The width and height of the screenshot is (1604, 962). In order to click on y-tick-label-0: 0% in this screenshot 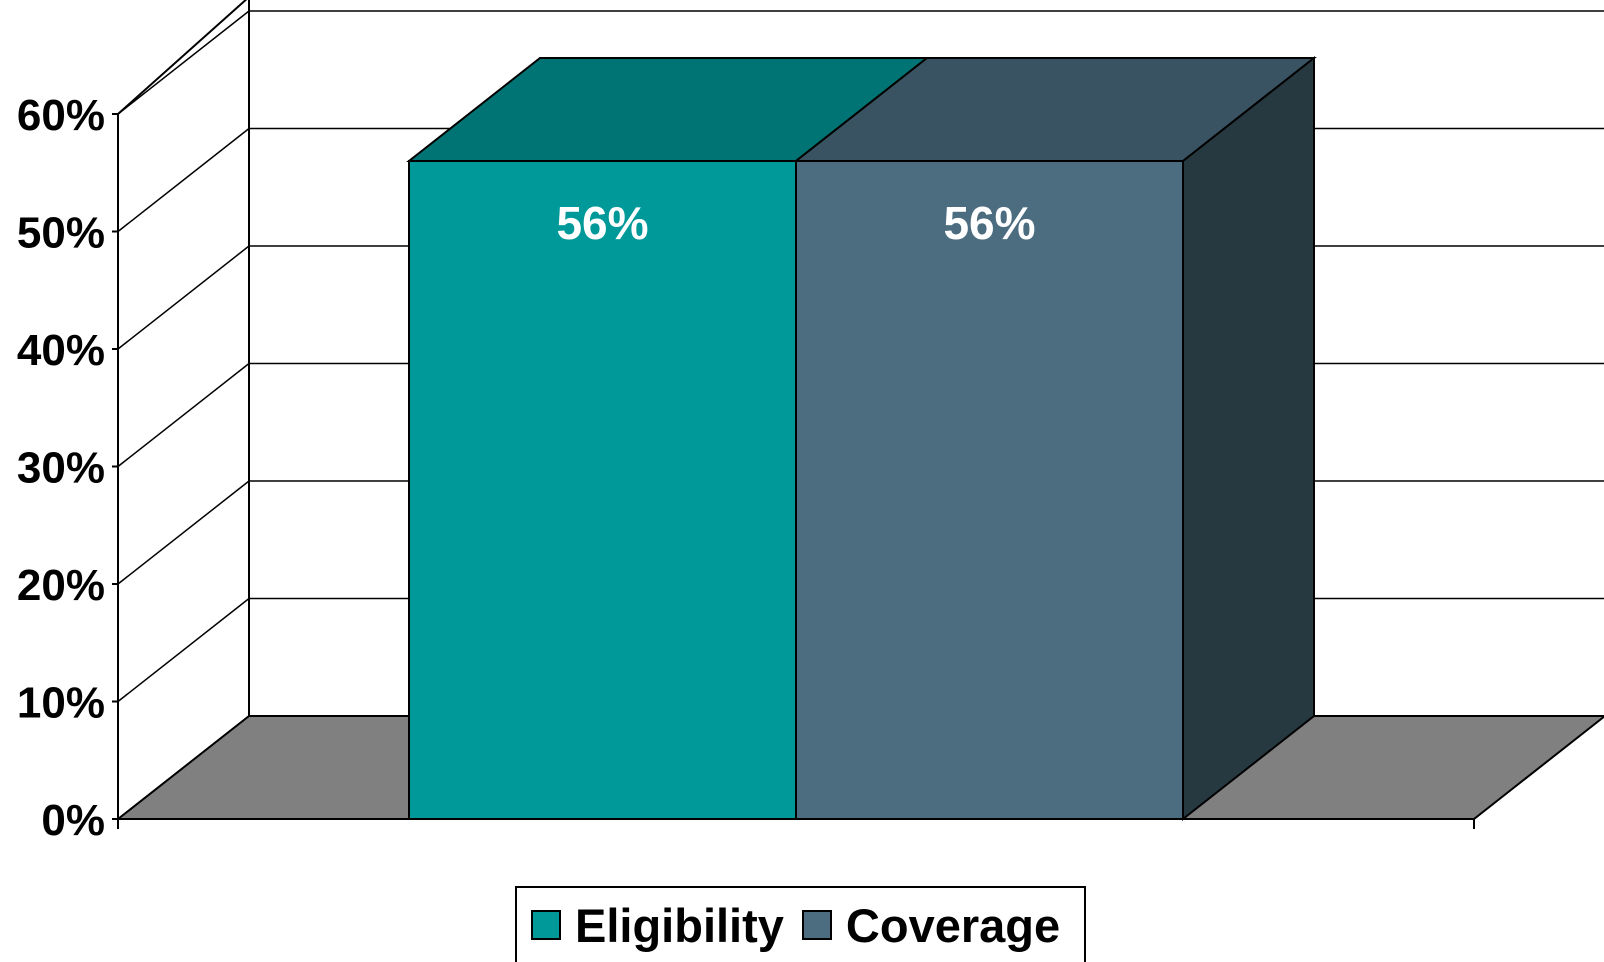, I will do `click(73, 820)`.